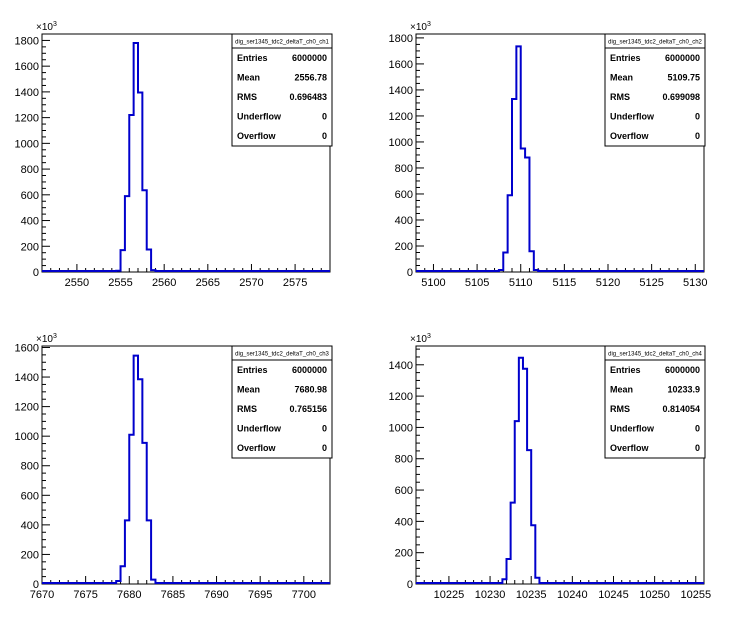  Describe the element at coordinates (186, 276) in the screenshot. I see `x-axis: 2550 2555 2560 2565 2570 2575` at that location.